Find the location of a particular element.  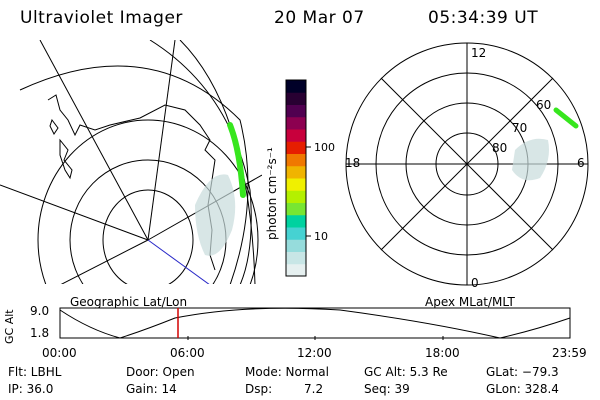

satellite-track is located at coordinates (178, 261).